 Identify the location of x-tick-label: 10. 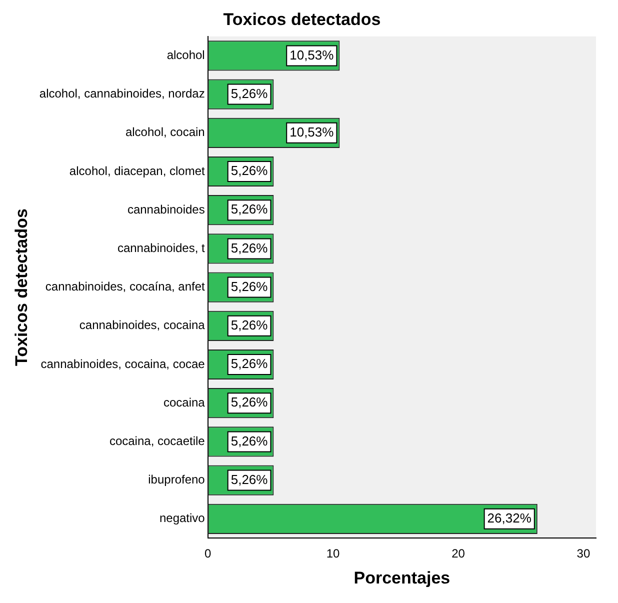
(333, 553).